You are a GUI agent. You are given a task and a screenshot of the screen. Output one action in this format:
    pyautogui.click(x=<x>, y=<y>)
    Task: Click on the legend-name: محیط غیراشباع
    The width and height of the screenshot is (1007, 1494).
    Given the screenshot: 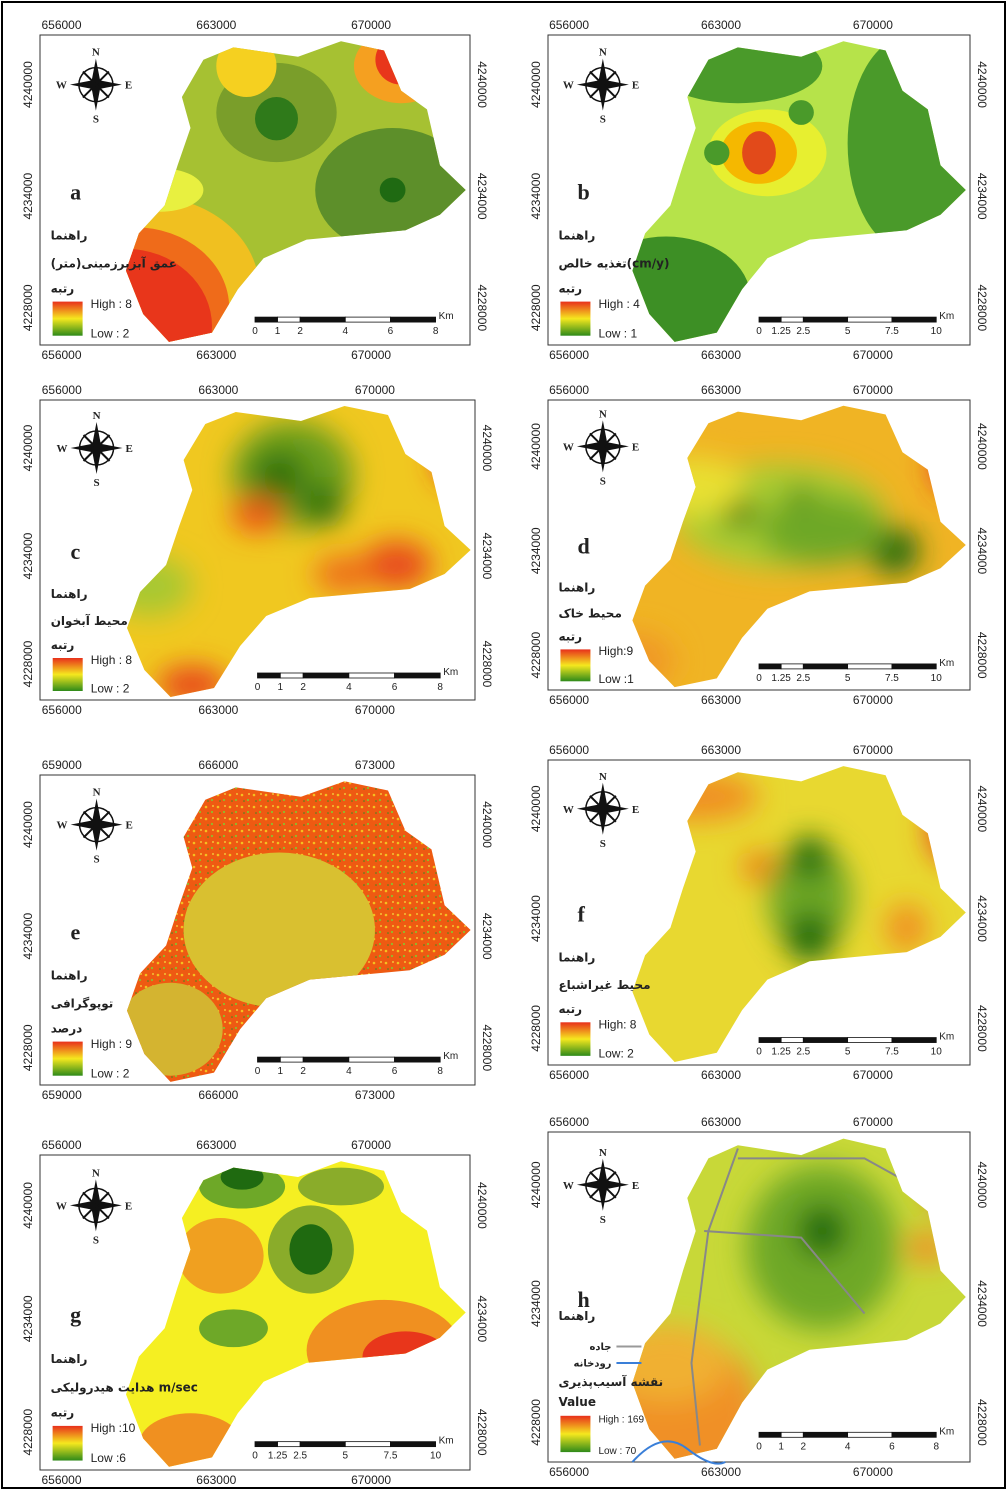 What is the action you would take?
    pyautogui.click(x=604, y=985)
    